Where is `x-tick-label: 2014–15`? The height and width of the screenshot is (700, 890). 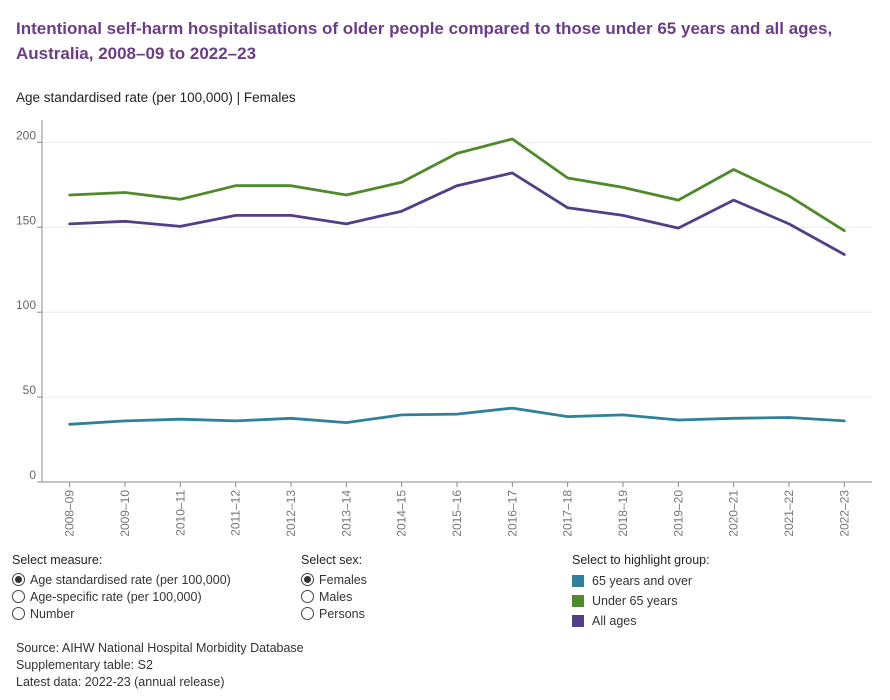 x-tick-label: 2014–15 is located at coordinates (402, 513).